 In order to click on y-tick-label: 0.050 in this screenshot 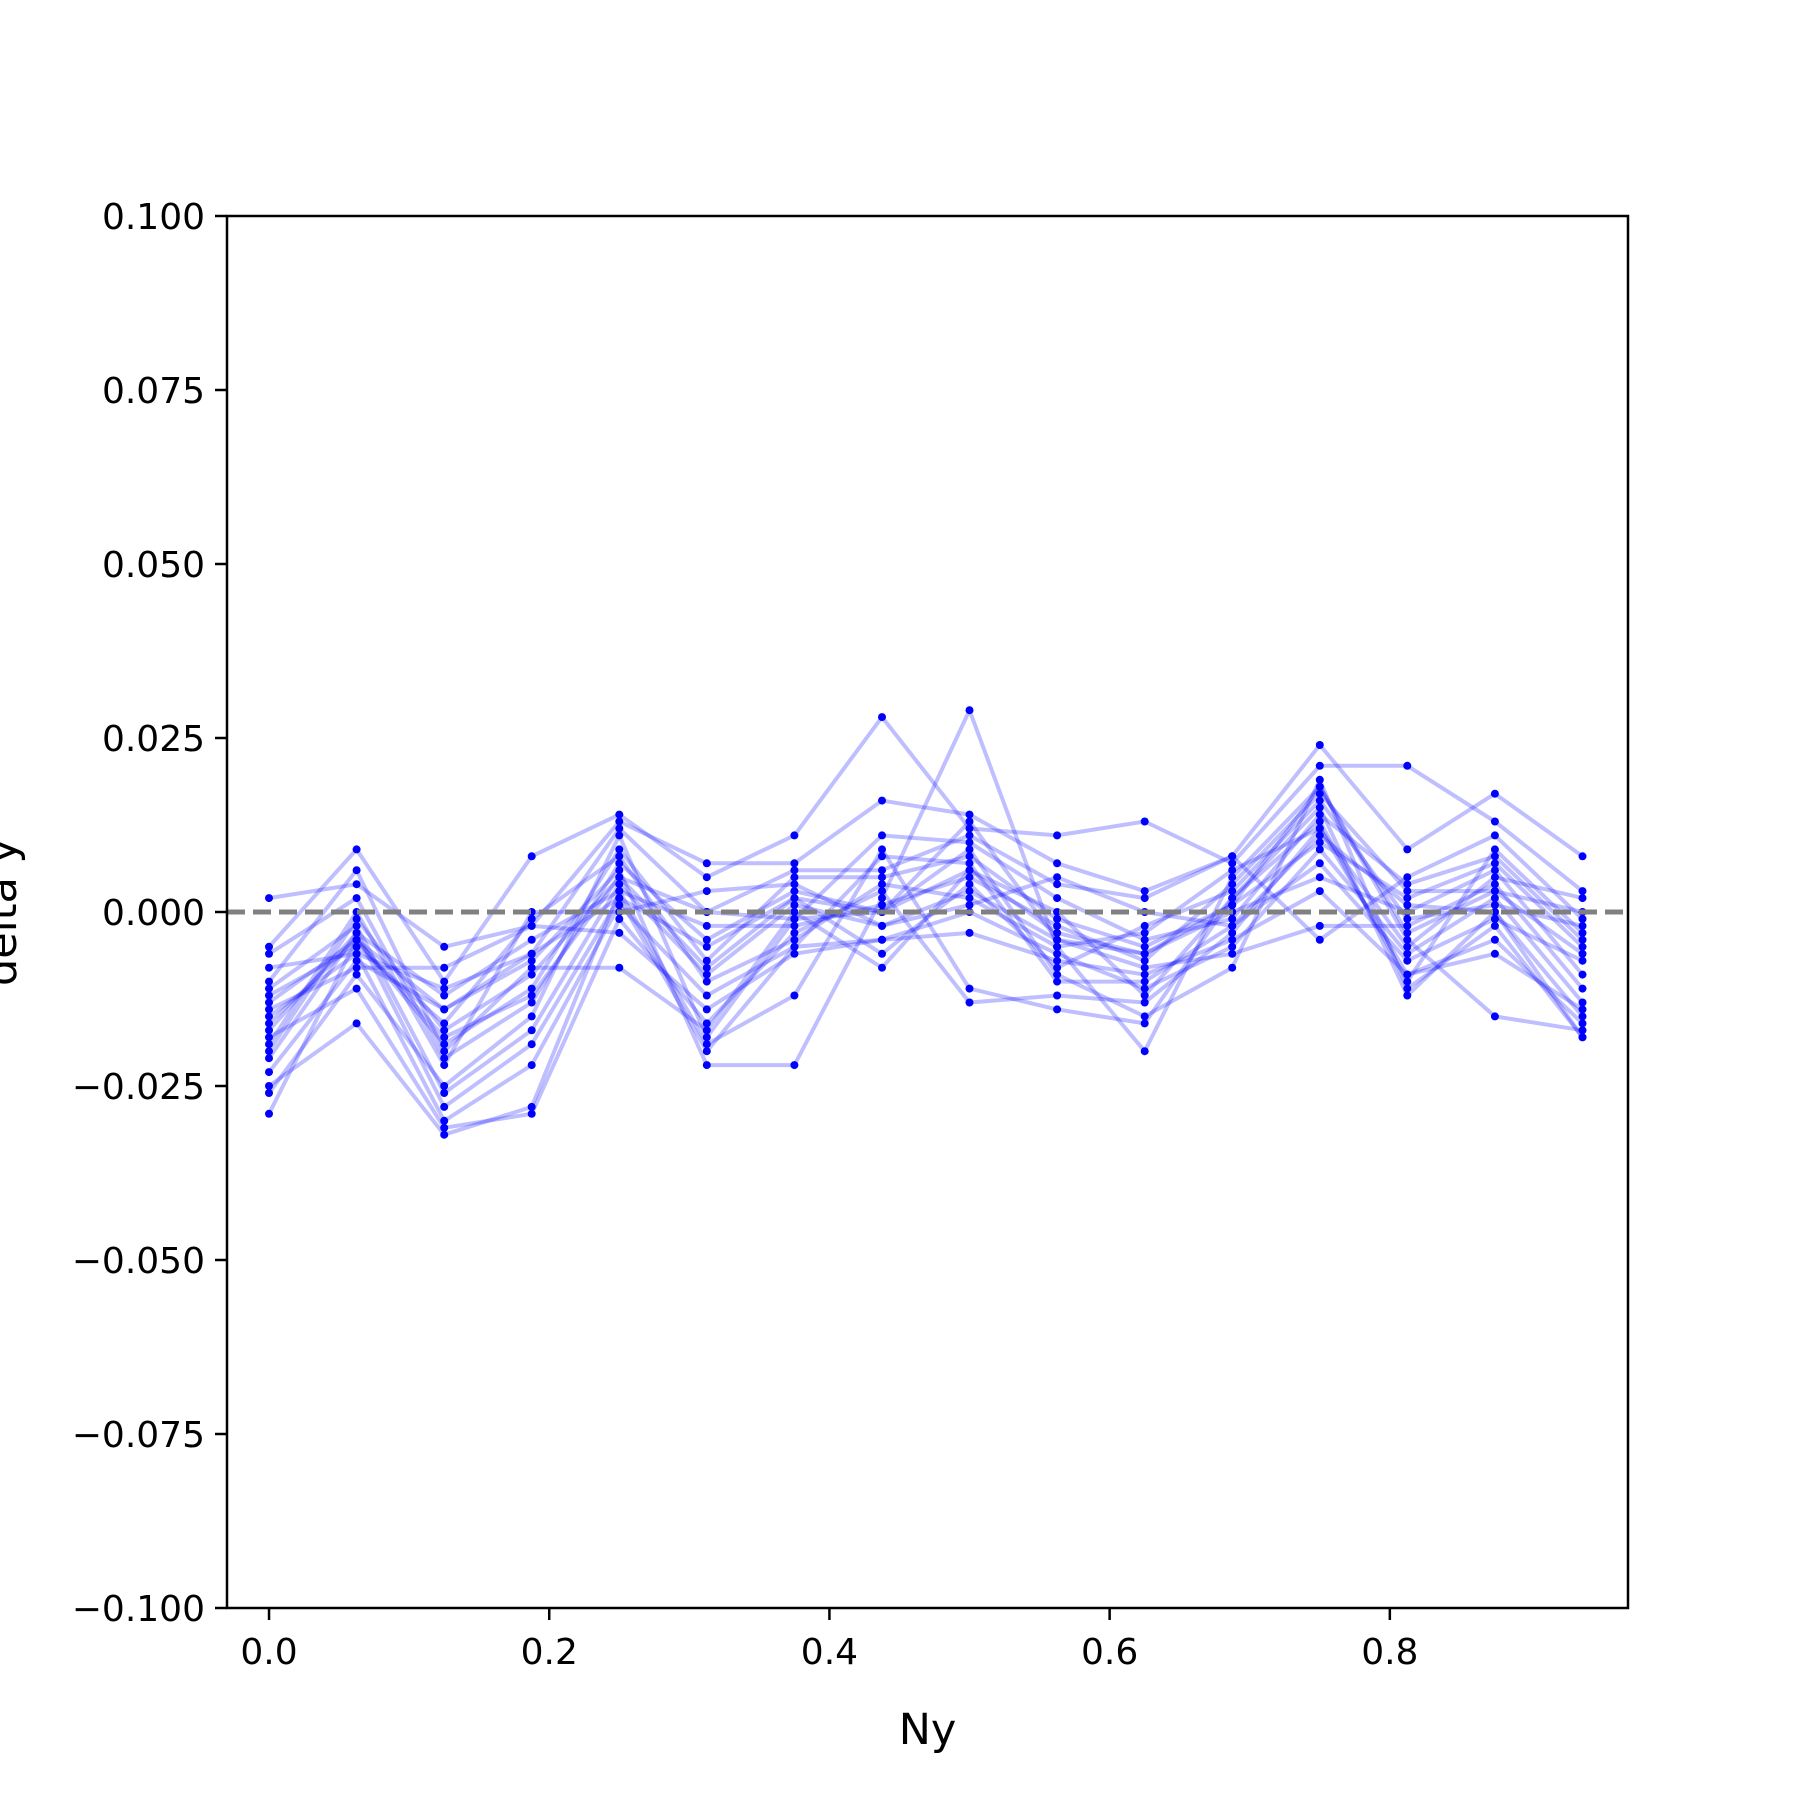, I will do `click(153, 565)`.